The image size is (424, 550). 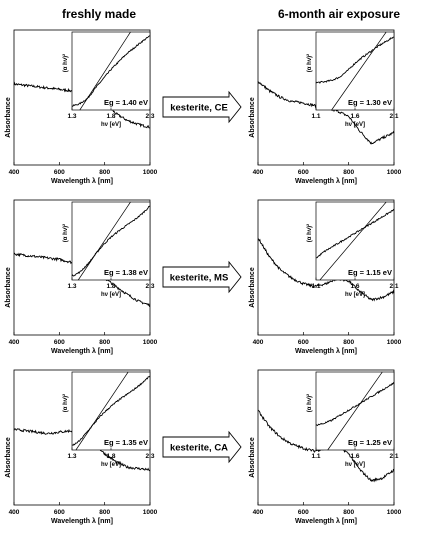 I want to click on band-gap-annotation: Eg = 1.15 eV, so click(x=370, y=272).